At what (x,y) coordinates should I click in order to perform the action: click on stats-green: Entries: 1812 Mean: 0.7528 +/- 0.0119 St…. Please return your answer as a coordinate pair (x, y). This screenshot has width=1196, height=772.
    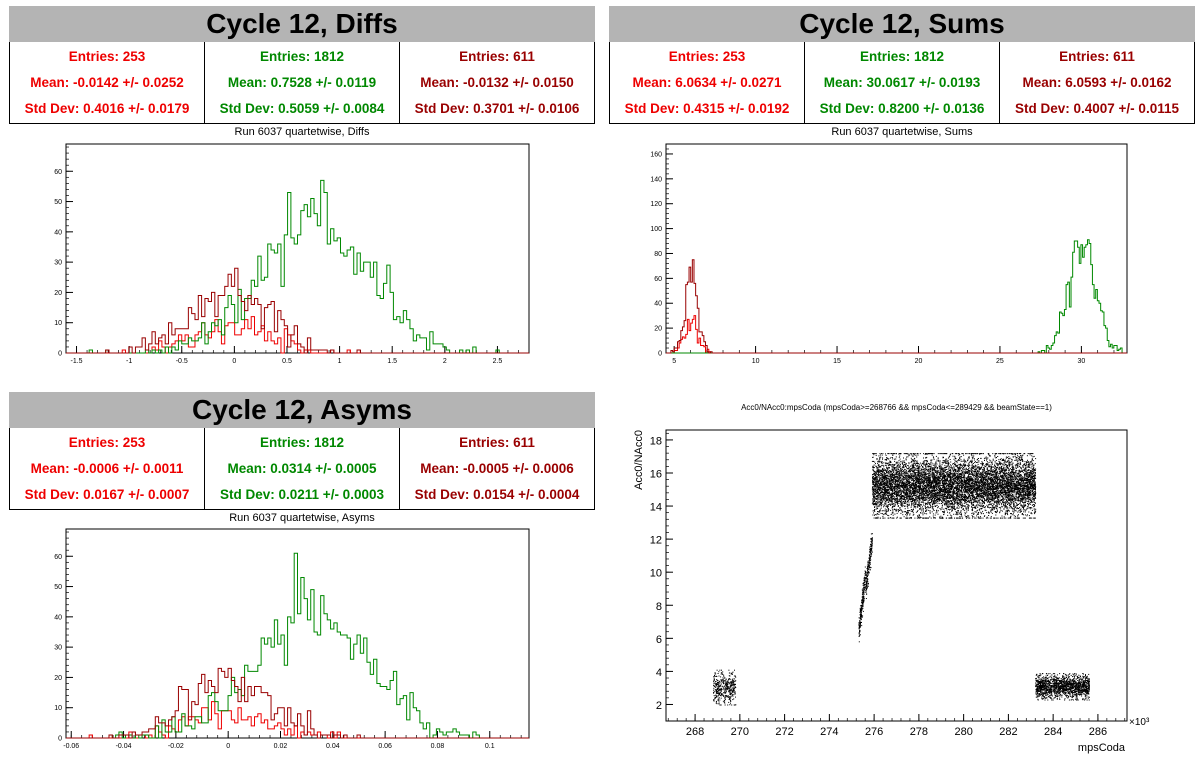
    Looking at the image, I should click on (302, 83).